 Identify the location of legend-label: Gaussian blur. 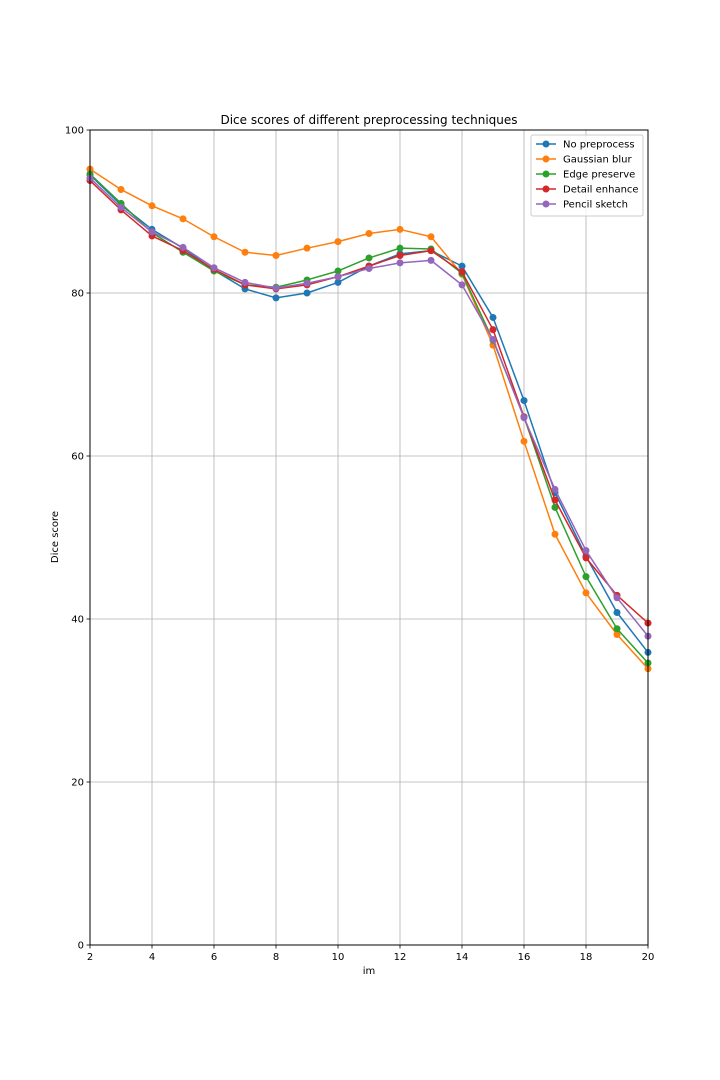
(598, 160).